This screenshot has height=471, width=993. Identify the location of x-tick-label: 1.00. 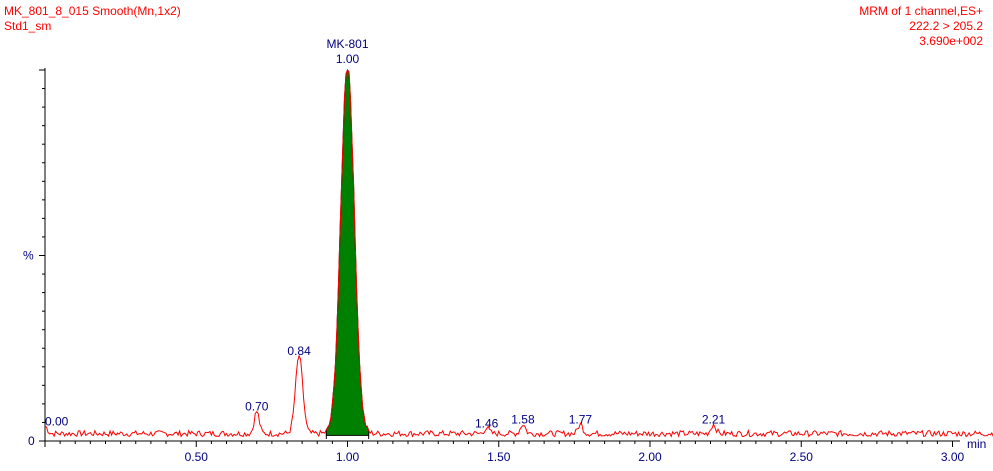
(348, 457).